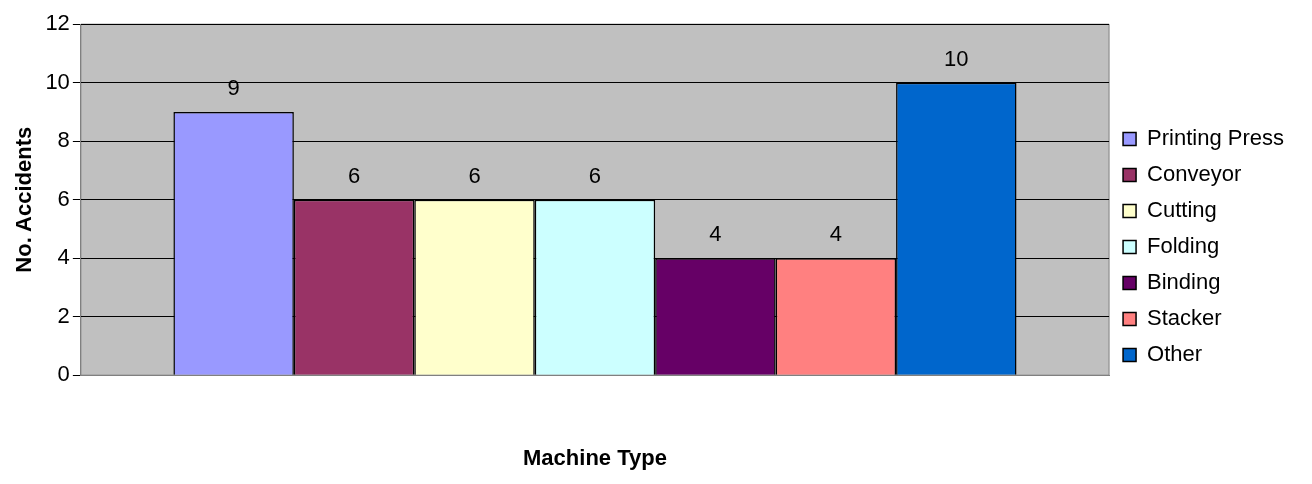 This screenshot has height=484, width=1312. I want to click on legend-label: Folding, so click(1183, 246).